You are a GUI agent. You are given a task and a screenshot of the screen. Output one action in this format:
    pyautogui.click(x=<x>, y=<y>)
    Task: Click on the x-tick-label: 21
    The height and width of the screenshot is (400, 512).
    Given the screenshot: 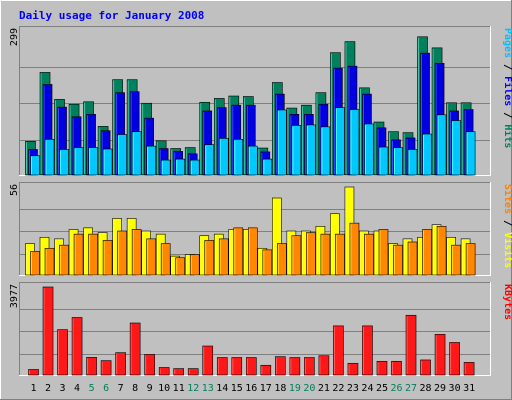 What is the action you would take?
    pyautogui.click(x=324, y=388)
    